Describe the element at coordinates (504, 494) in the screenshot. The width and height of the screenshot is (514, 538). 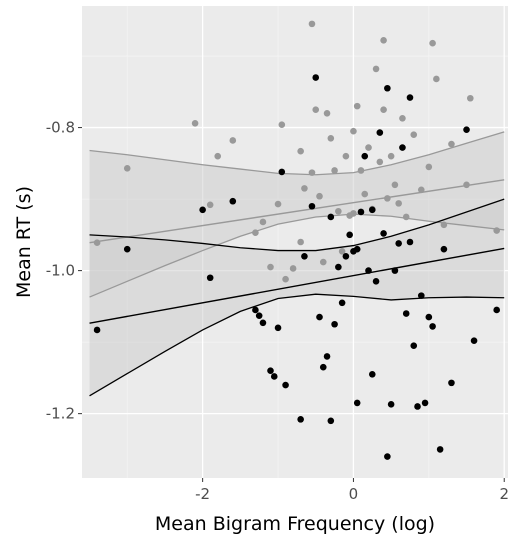
I see `x-tick-label: 2` at that location.